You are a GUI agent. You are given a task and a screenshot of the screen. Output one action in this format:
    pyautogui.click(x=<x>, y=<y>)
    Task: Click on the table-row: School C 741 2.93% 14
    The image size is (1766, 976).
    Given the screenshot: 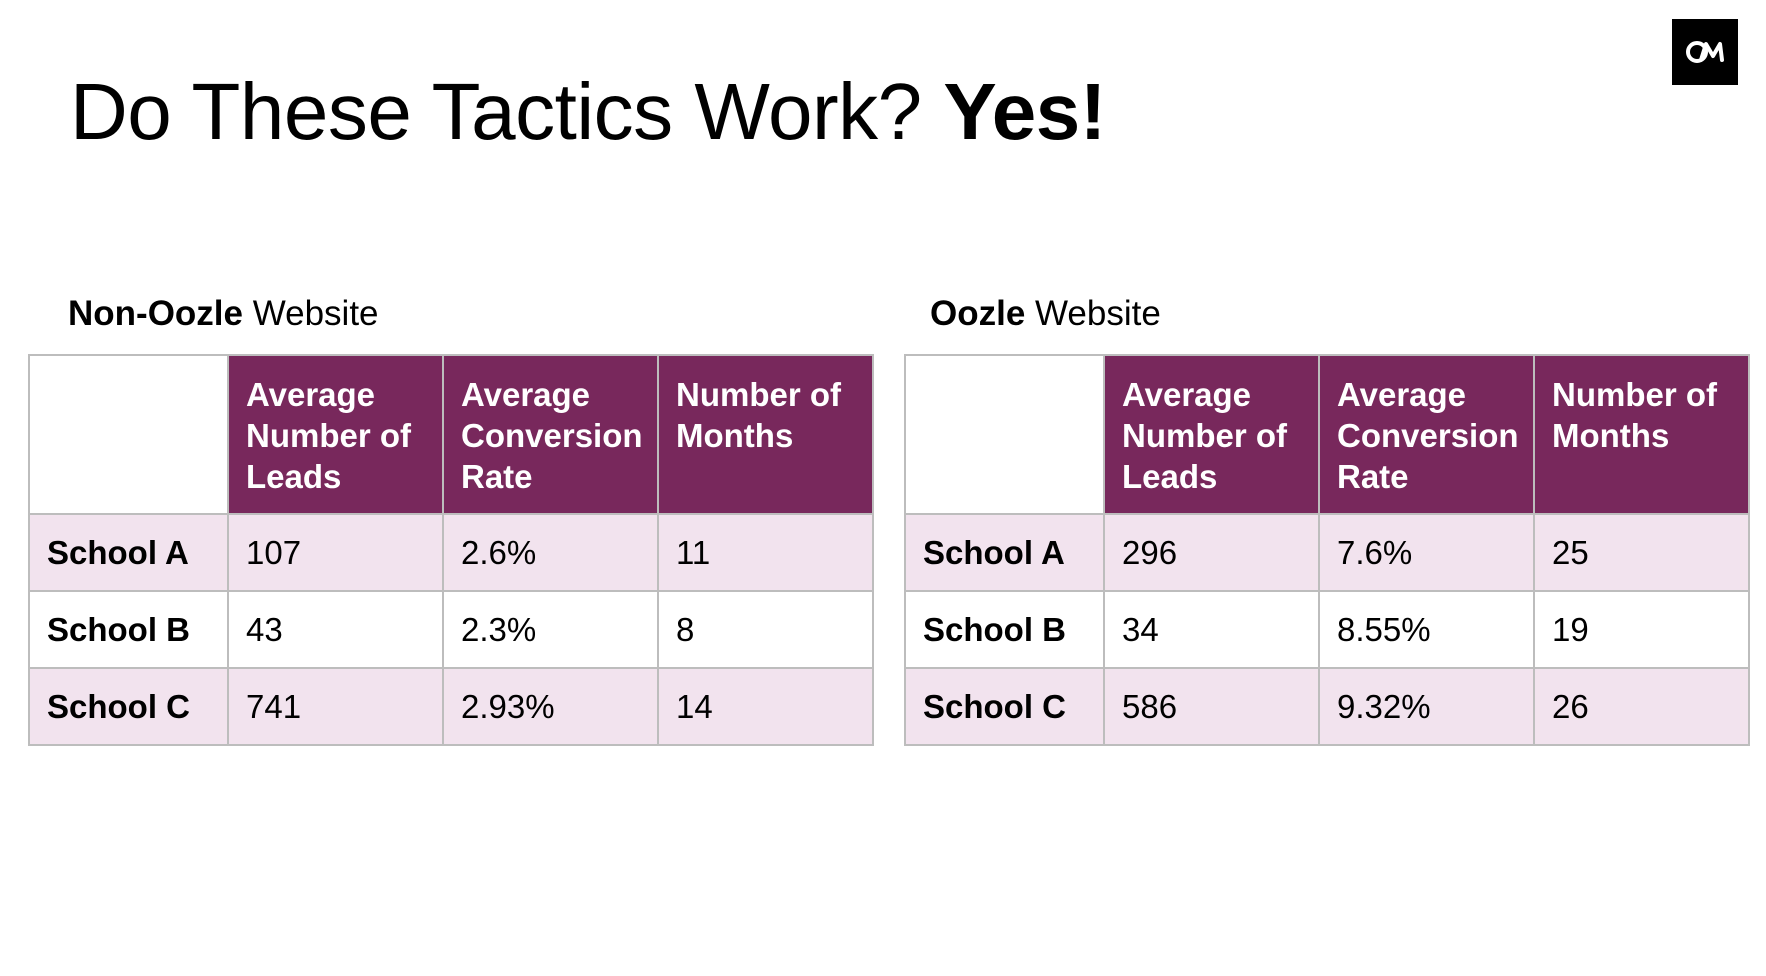 What is the action you would take?
    pyautogui.click(x=451, y=706)
    